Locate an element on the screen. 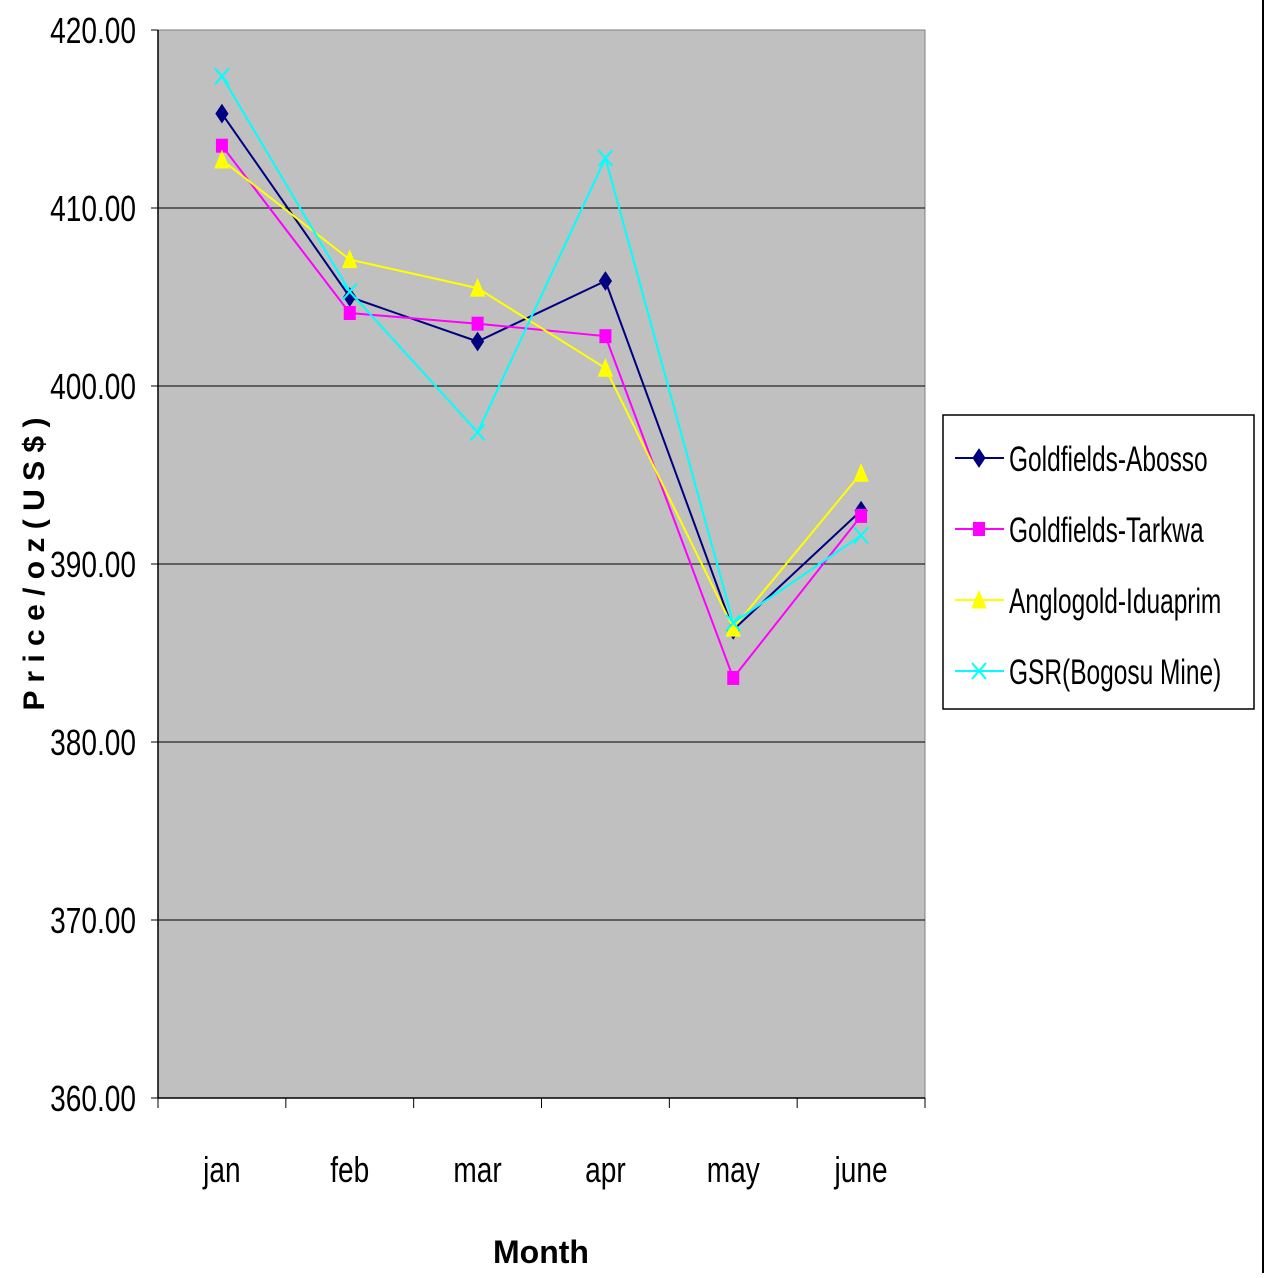  x-tick-label: feb is located at coordinates (349, 1170).